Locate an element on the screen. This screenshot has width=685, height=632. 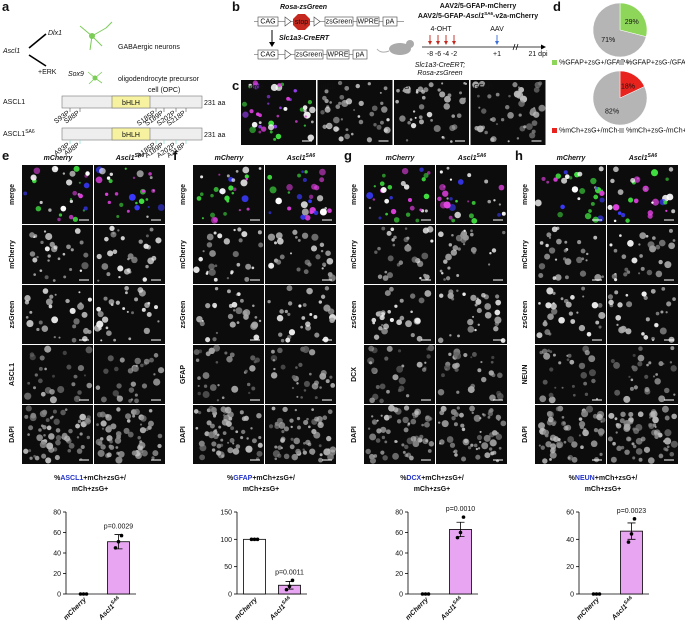
construct-box is located at coordinates (390, 21).